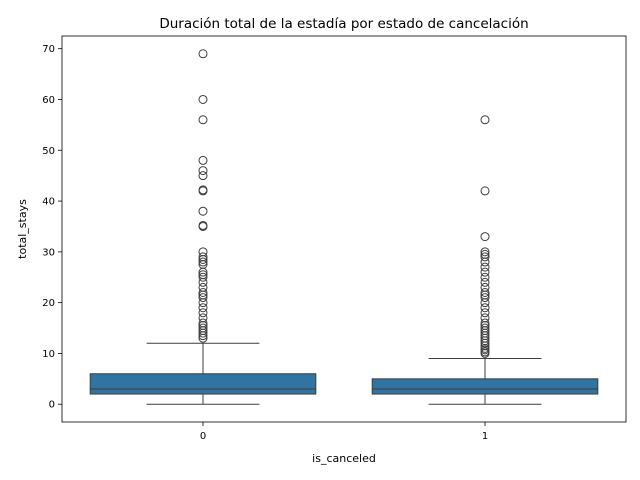 This screenshot has width=640, height=480. Describe the element at coordinates (48, 151) in the screenshot. I see `y-tick-label: 50` at that location.